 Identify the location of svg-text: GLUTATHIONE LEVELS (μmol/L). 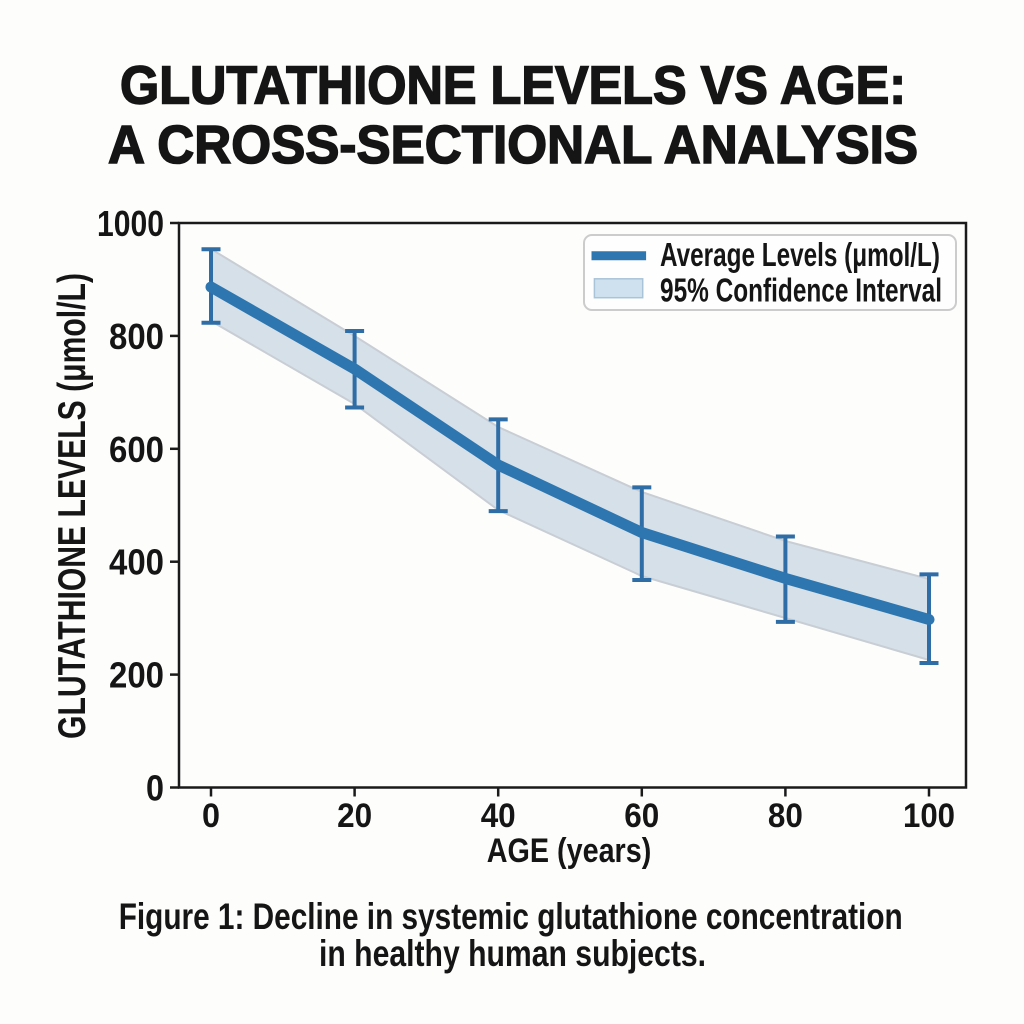
(72, 506).